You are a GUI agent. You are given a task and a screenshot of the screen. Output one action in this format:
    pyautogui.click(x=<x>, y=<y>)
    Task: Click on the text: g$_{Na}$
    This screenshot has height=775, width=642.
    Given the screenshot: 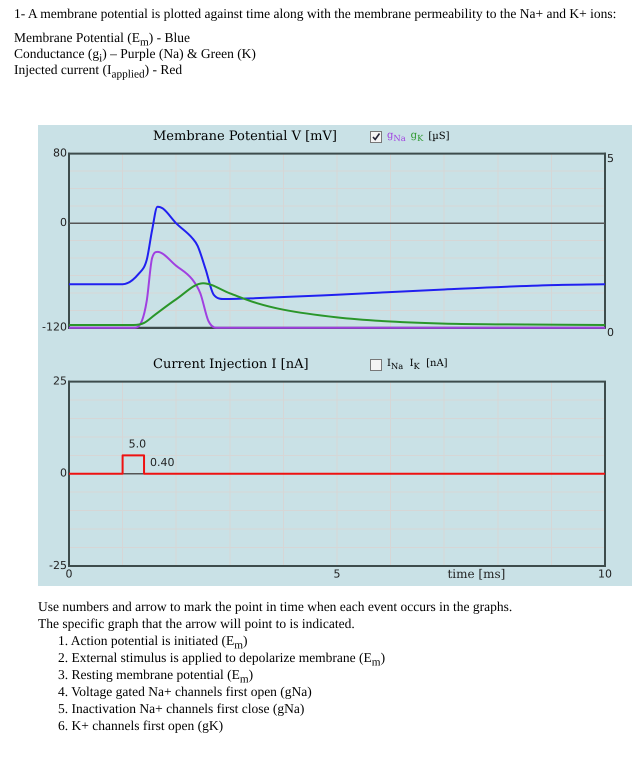 What is the action you would take?
    pyautogui.click(x=396, y=136)
    